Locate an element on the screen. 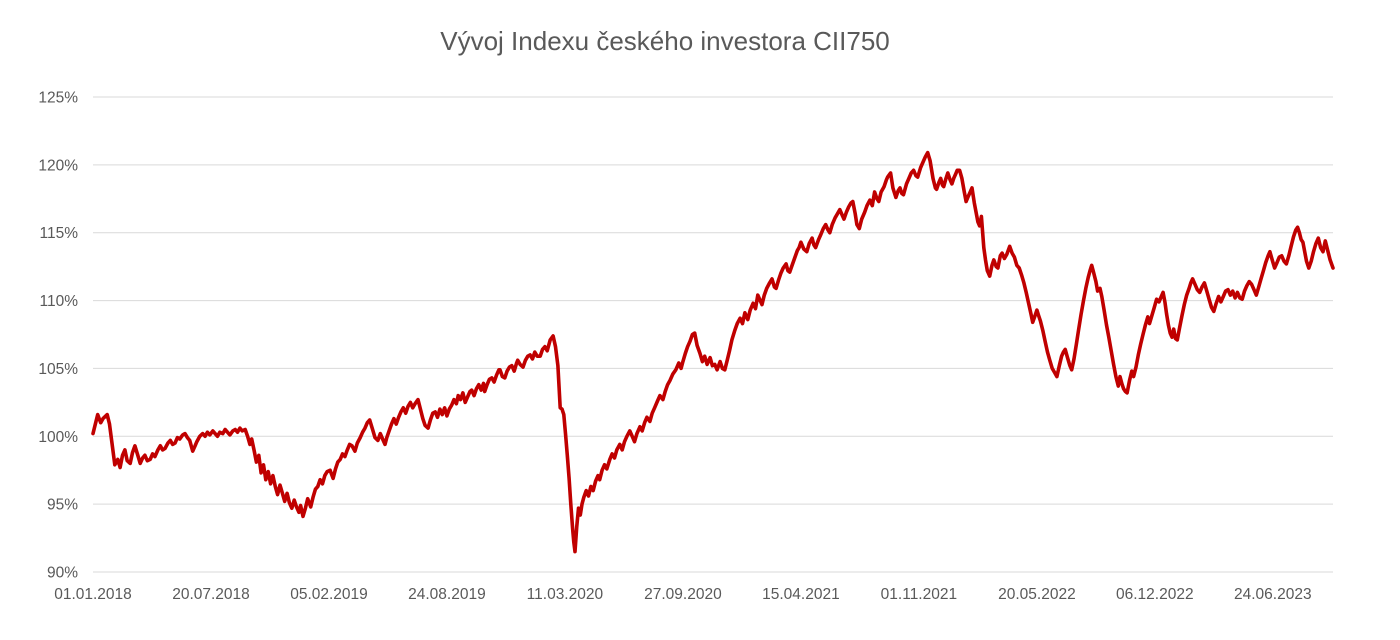  y-axis-tick-label: 90% is located at coordinates (62, 573).